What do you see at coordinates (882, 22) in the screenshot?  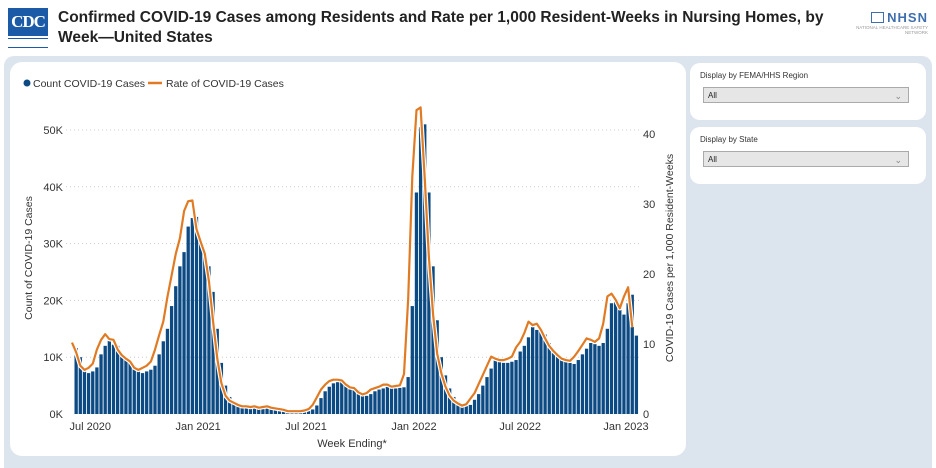 I see `nhsn-logo: NHSN National Healthcare Safety Network` at bounding box center [882, 22].